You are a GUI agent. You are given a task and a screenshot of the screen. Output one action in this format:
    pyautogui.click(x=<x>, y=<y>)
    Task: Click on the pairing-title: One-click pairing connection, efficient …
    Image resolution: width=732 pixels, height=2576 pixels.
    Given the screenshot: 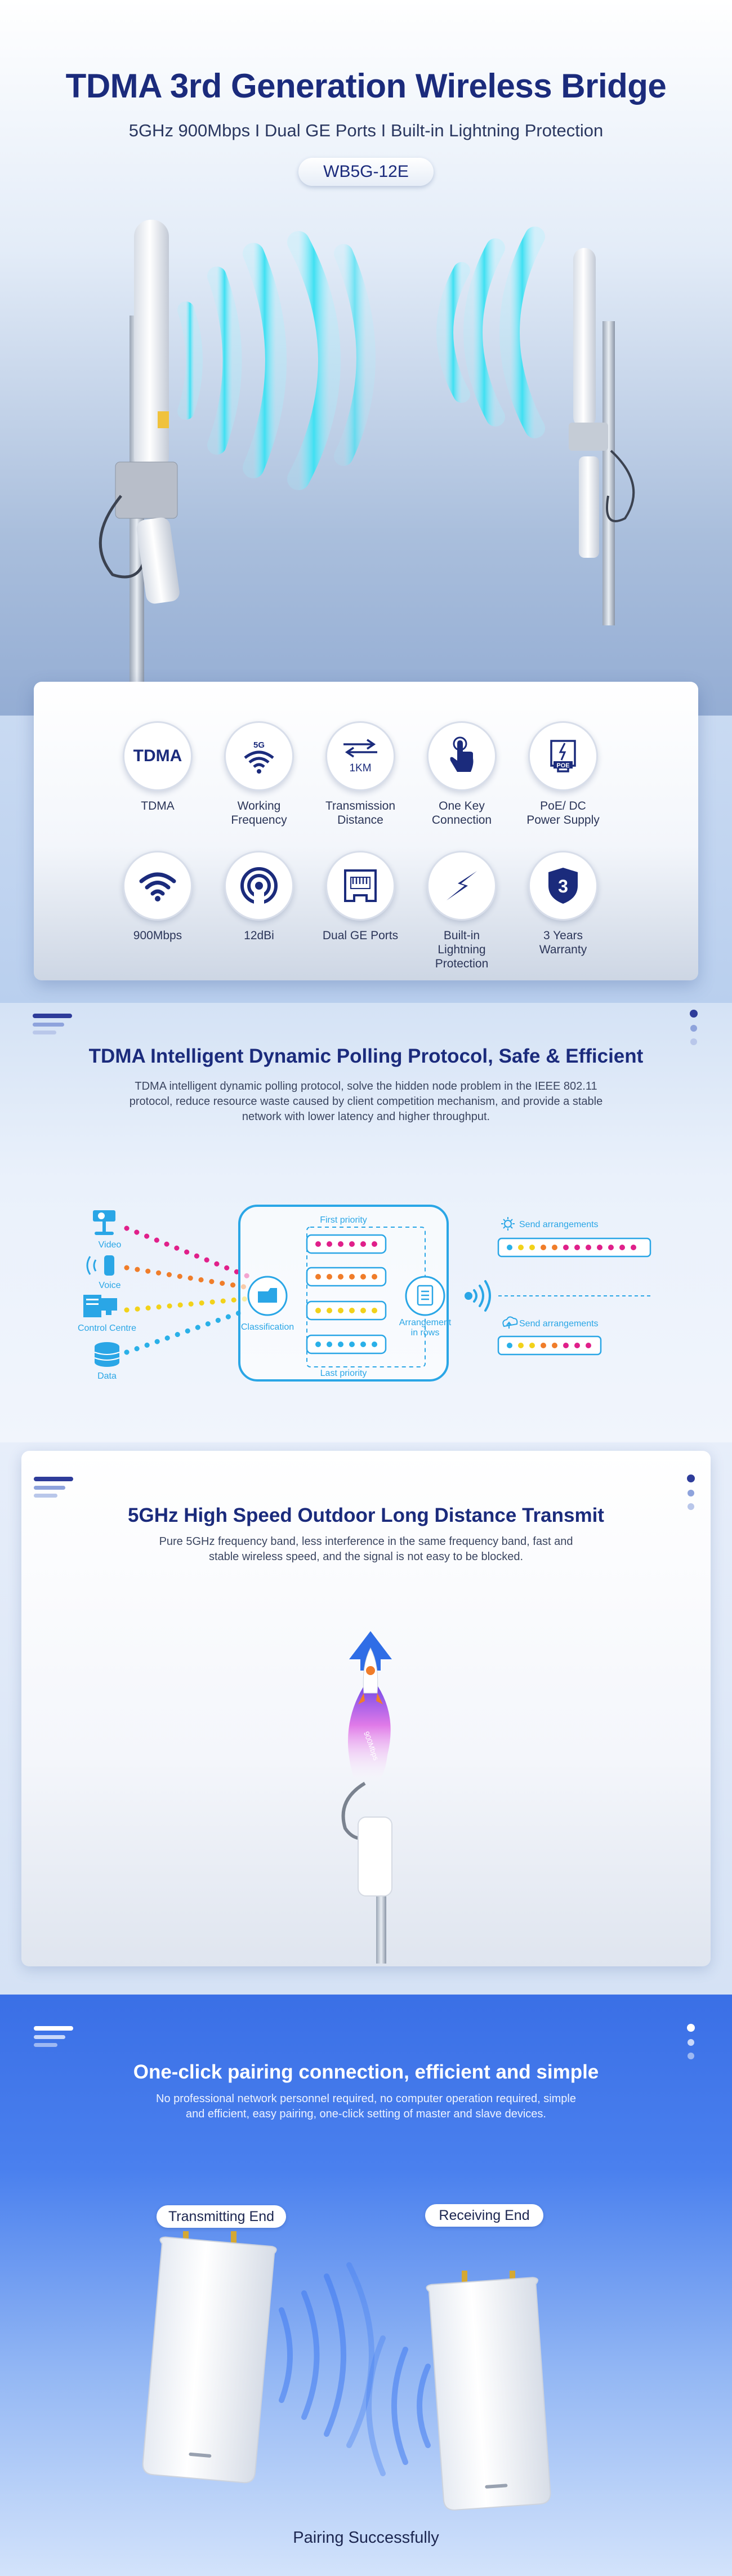 What is the action you would take?
    pyautogui.click(x=366, y=2072)
    